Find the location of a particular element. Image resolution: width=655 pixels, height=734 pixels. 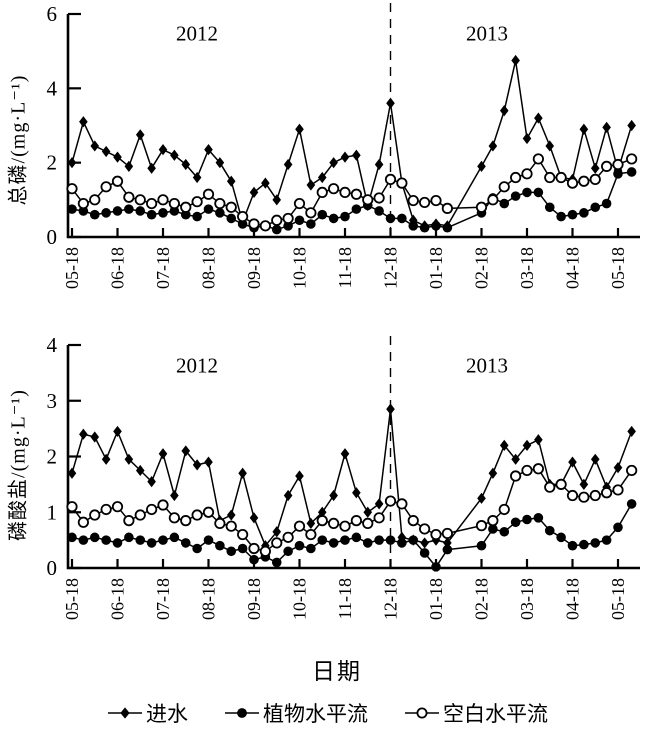

legend: 进水 植物水平流 空白水平流 is located at coordinates (327, 713).